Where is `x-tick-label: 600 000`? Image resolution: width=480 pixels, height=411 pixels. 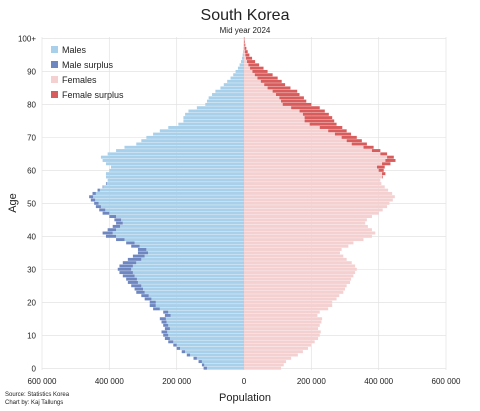 x-tick-label: 600 000 is located at coordinates (42, 381).